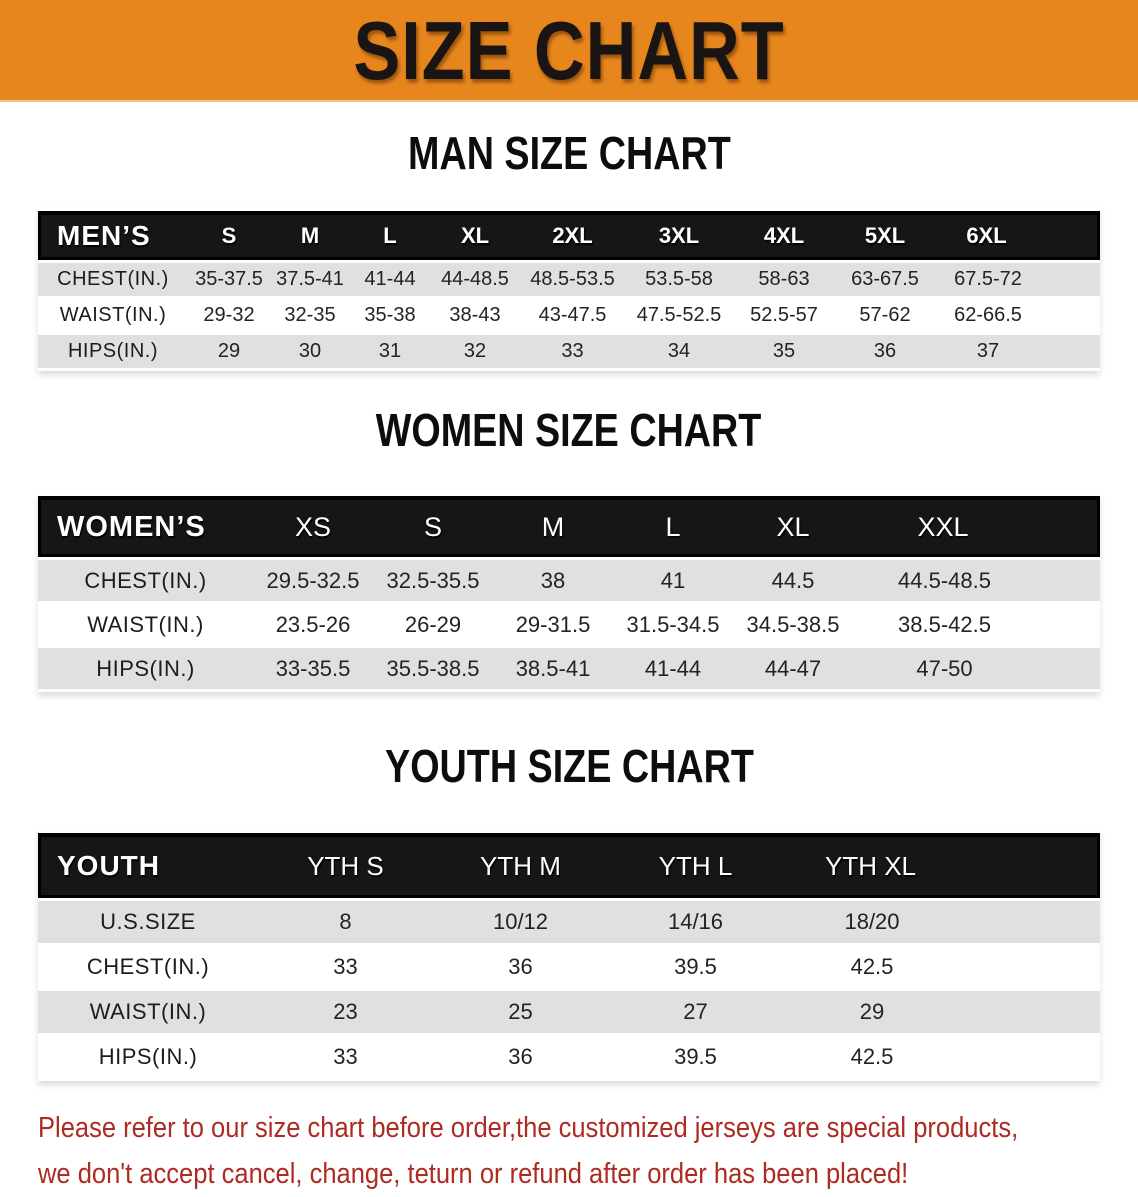 This screenshot has width=1138, height=1197. What do you see at coordinates (572, 279) in the screenshot?
I see `size-value-cell: 48.5-53.5` at bounding box center [572, 279].